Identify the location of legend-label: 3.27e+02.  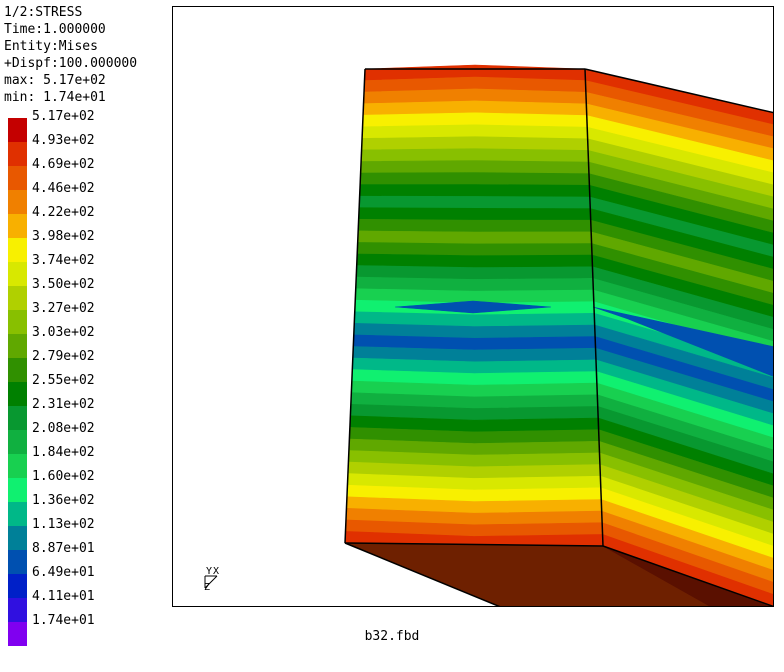
(63, 308).